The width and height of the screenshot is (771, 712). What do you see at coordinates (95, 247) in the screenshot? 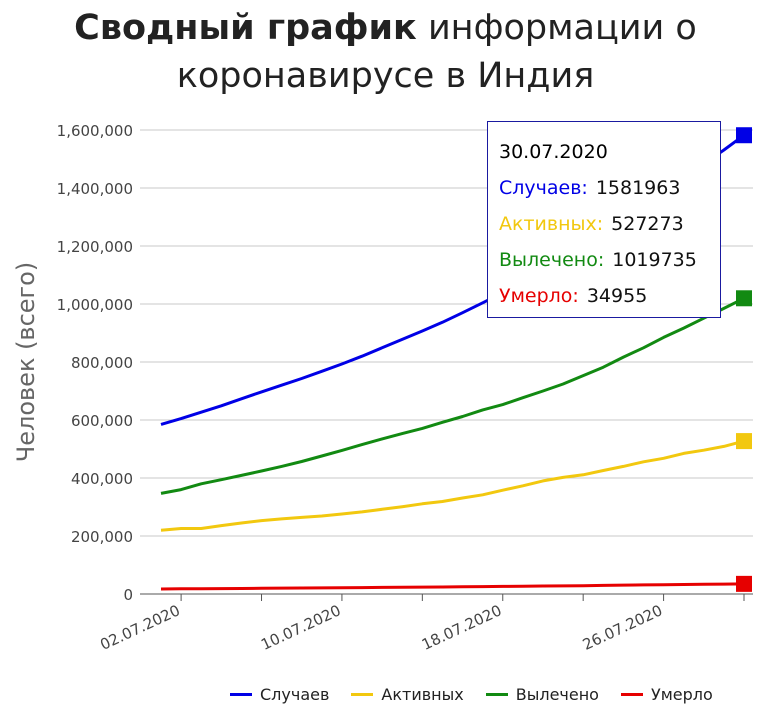
I see `y-tick-label: 1,200,000` at bounding box center [95, 247].